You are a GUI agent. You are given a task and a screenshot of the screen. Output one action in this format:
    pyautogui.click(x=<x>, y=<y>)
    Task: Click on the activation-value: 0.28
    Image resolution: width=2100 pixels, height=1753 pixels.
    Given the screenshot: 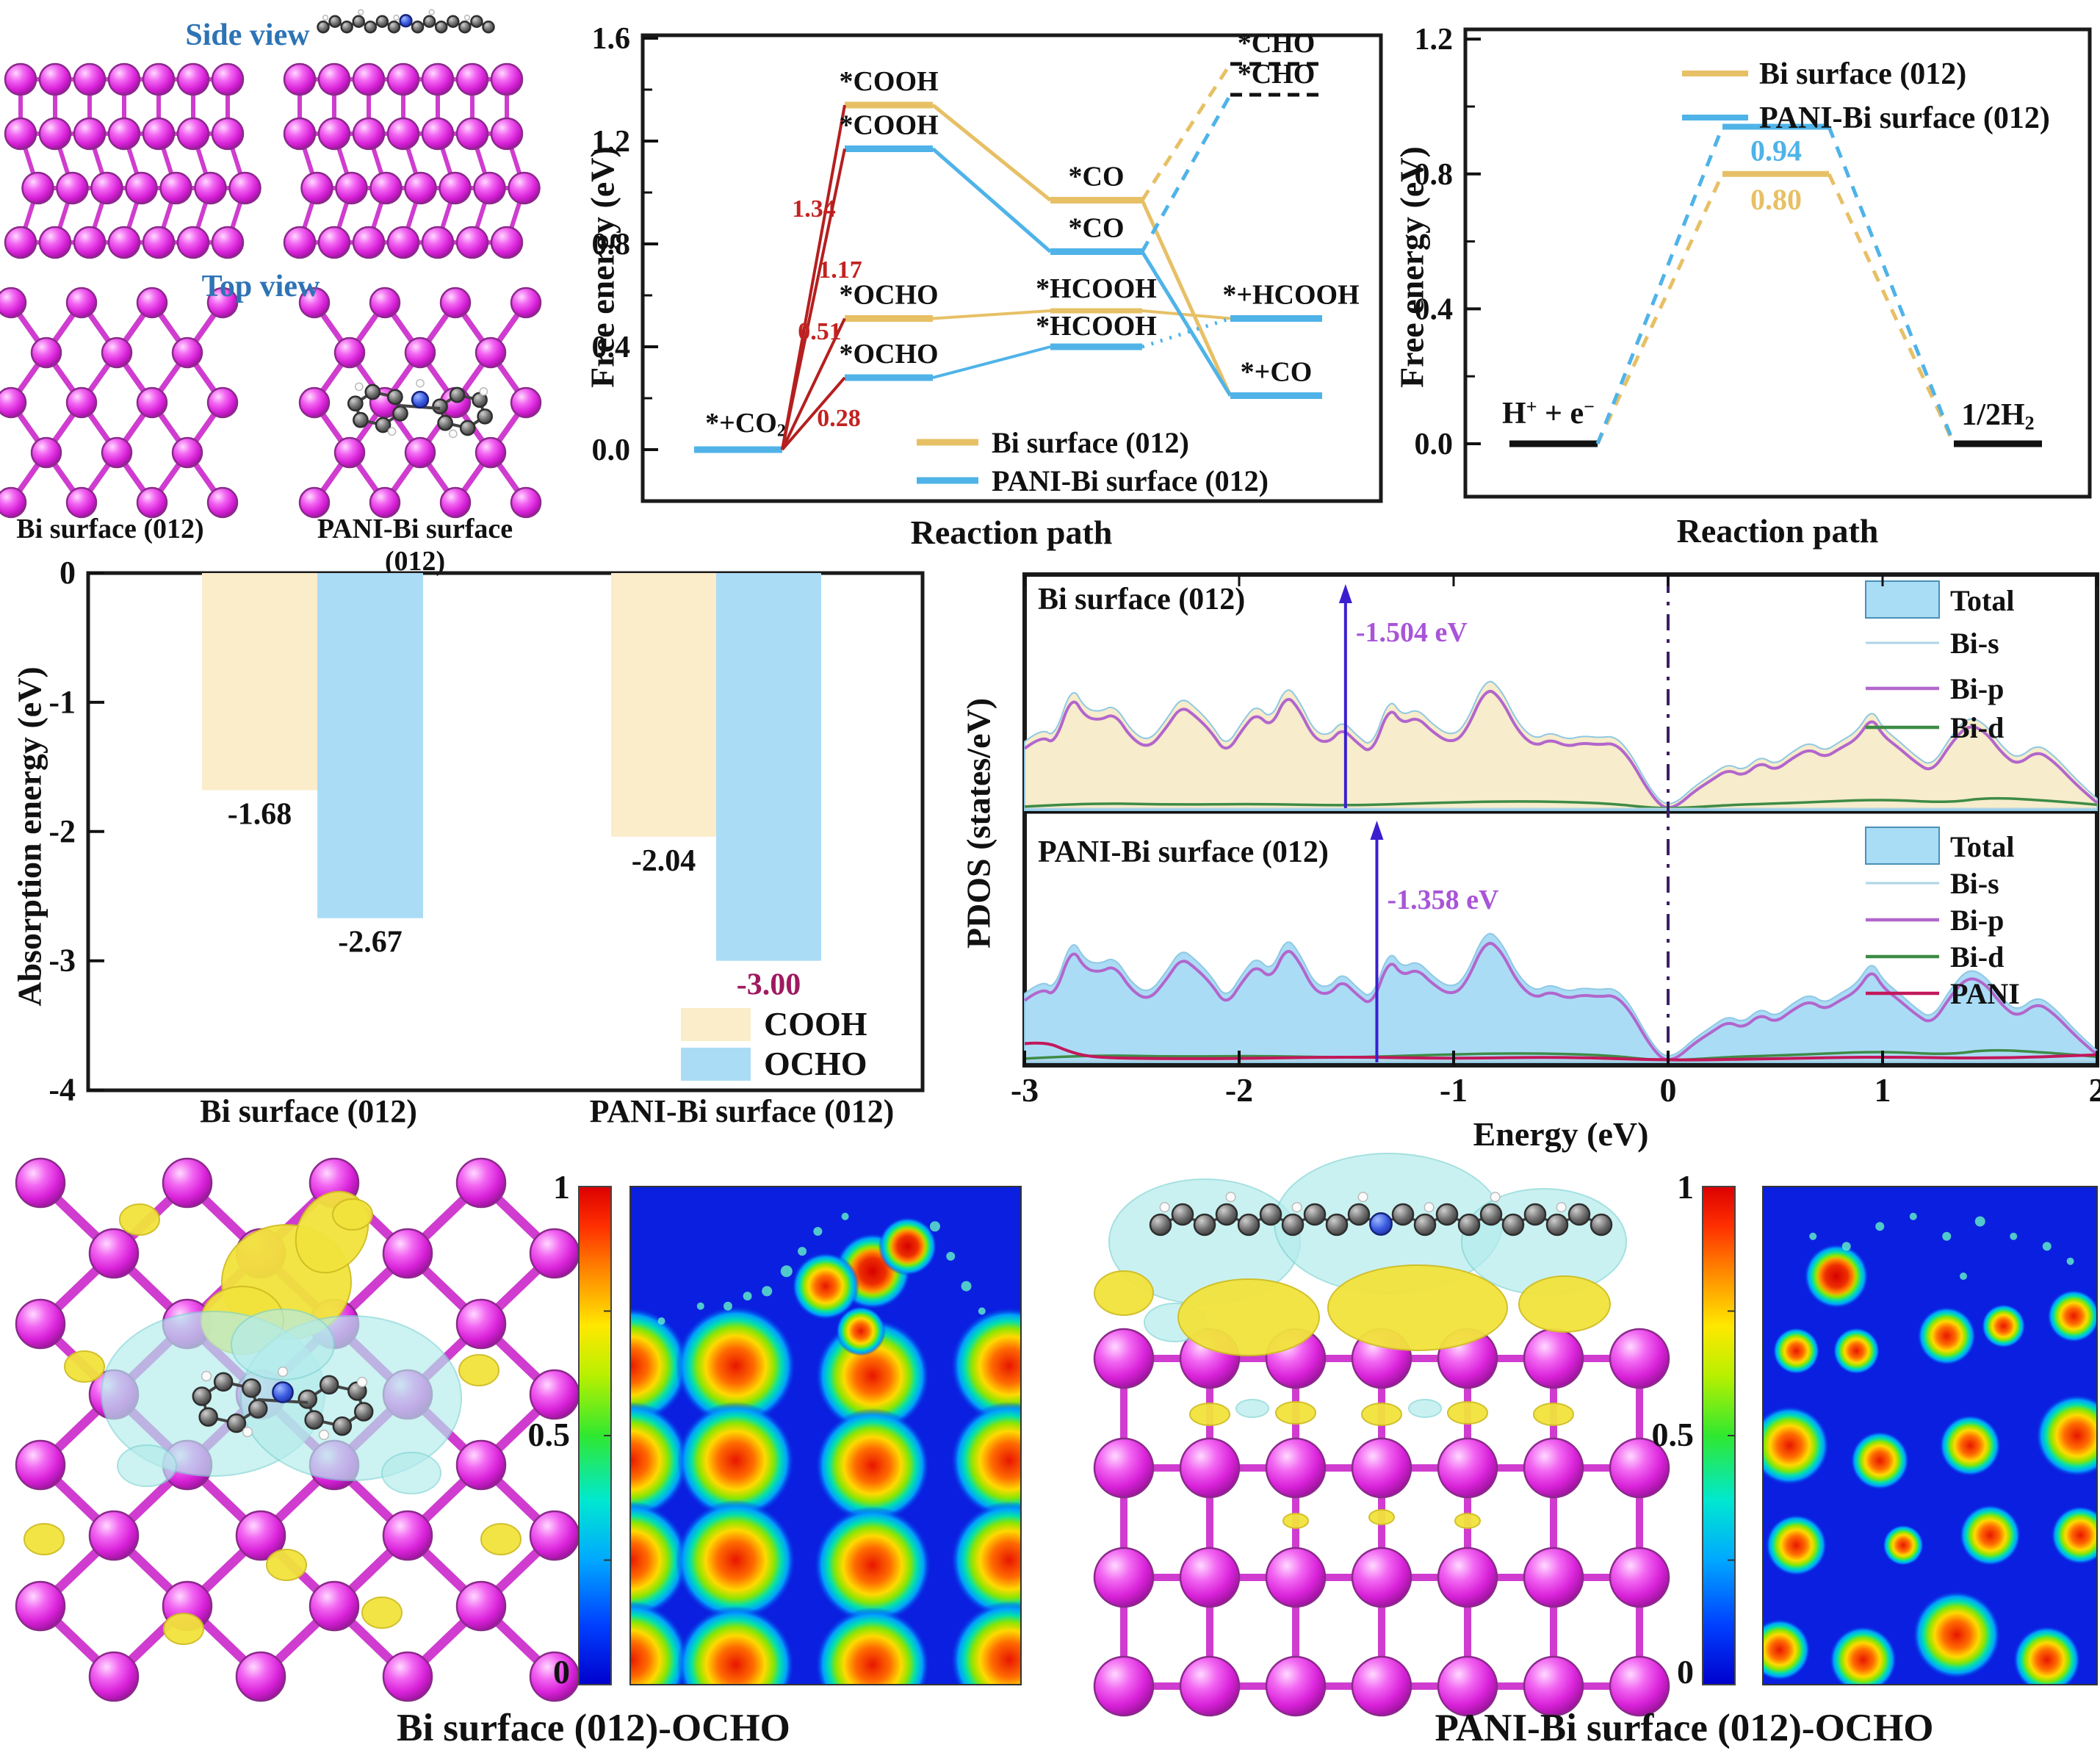 What is the action you would take?
    pyautogui.click(x=839, y=418)
    